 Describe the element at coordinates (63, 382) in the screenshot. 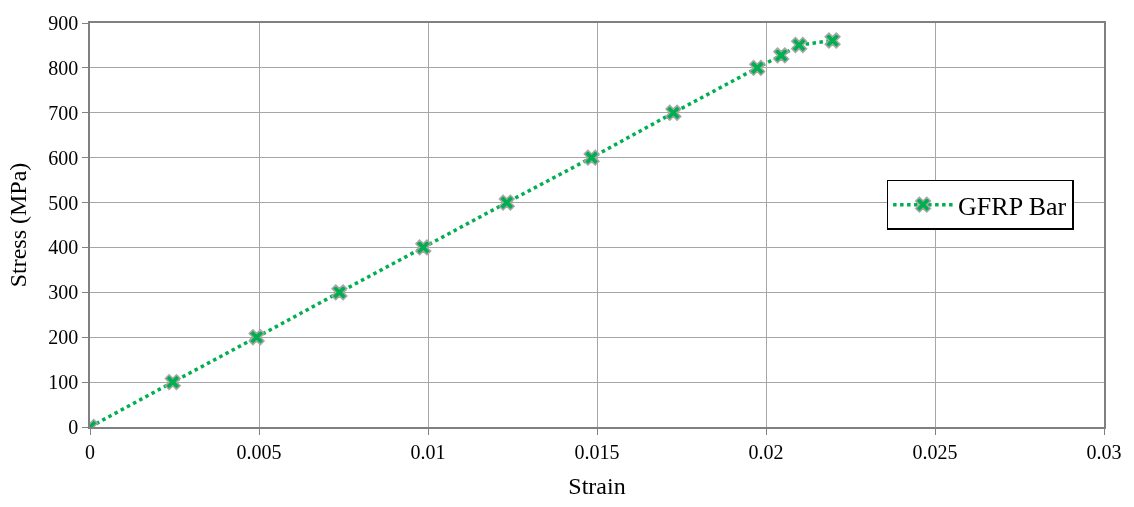

I see `y-tick-label: 100` at that location.